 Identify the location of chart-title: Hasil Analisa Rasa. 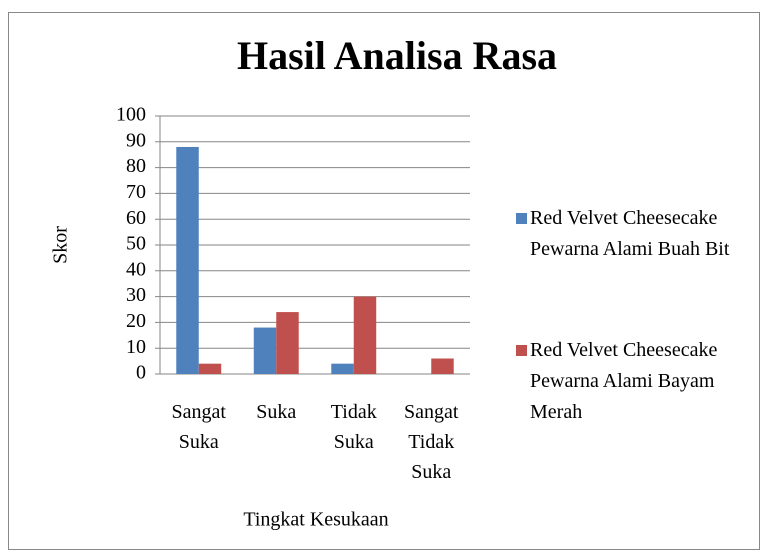
(397, 55).